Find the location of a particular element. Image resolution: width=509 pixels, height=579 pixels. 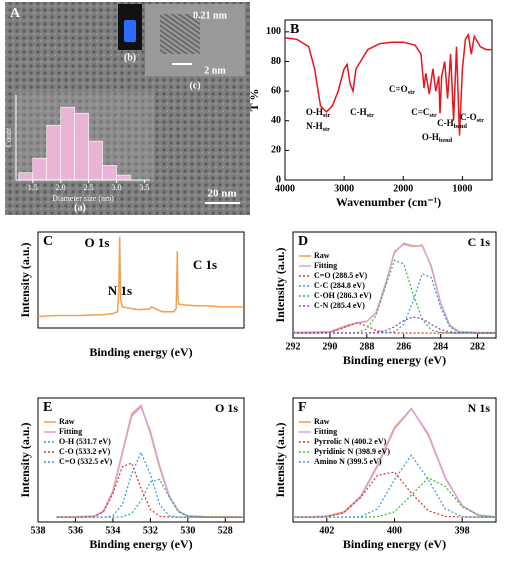

panel-label: A is located at coordinates (15, 13).